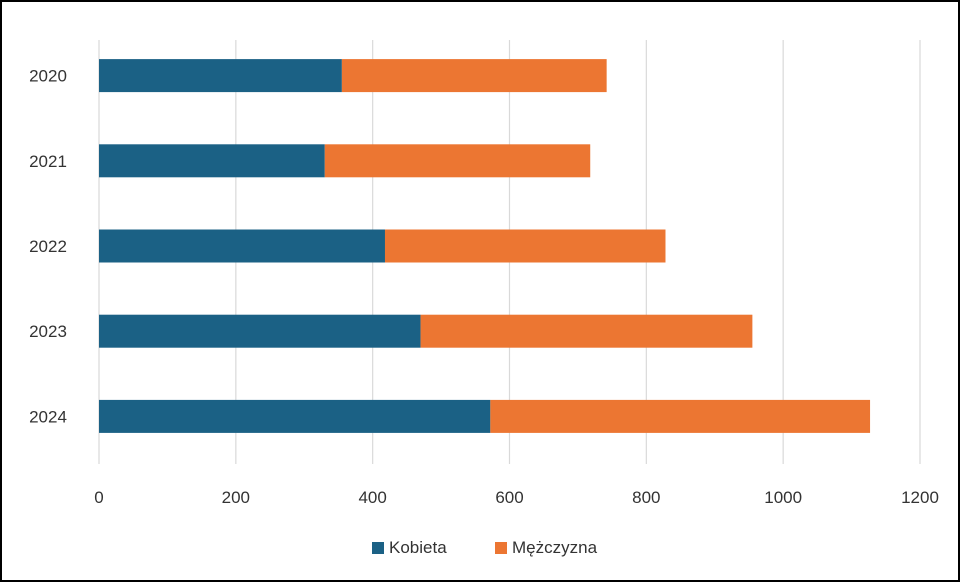 The image size is (960, 582). What do you see at coordinates (378, 548) in the screenshot?
I see `legend-swatch-kobieta` at bounding box center [378, 548].